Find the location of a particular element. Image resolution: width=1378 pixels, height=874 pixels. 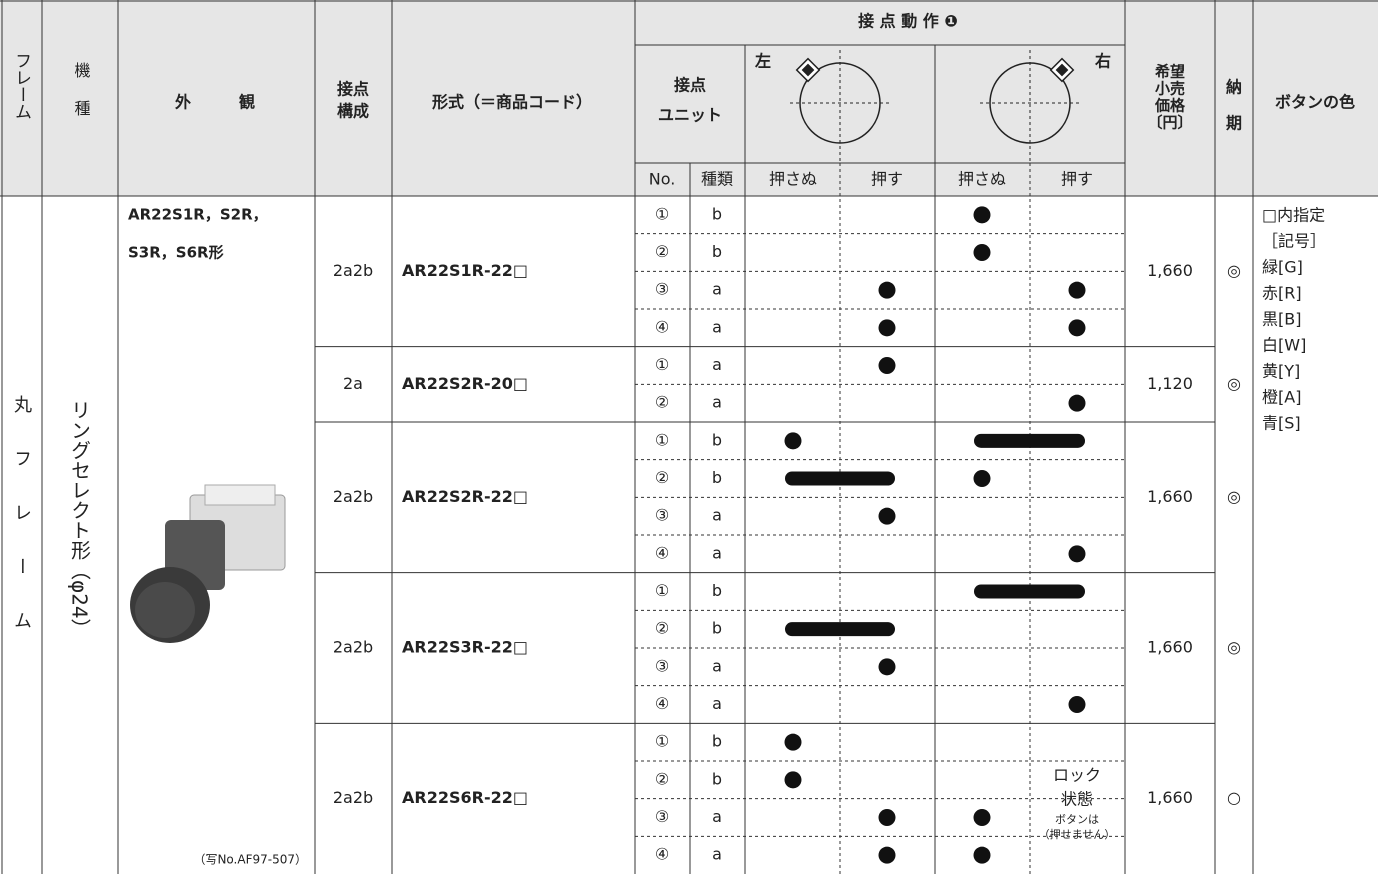

price: 1,120 is located at coordinates (1170, 383).